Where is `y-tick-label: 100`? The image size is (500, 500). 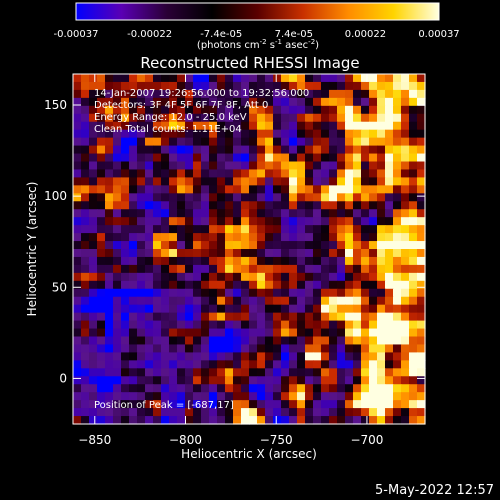 y-tick-label: 100 is located at coordinates (55, 196).